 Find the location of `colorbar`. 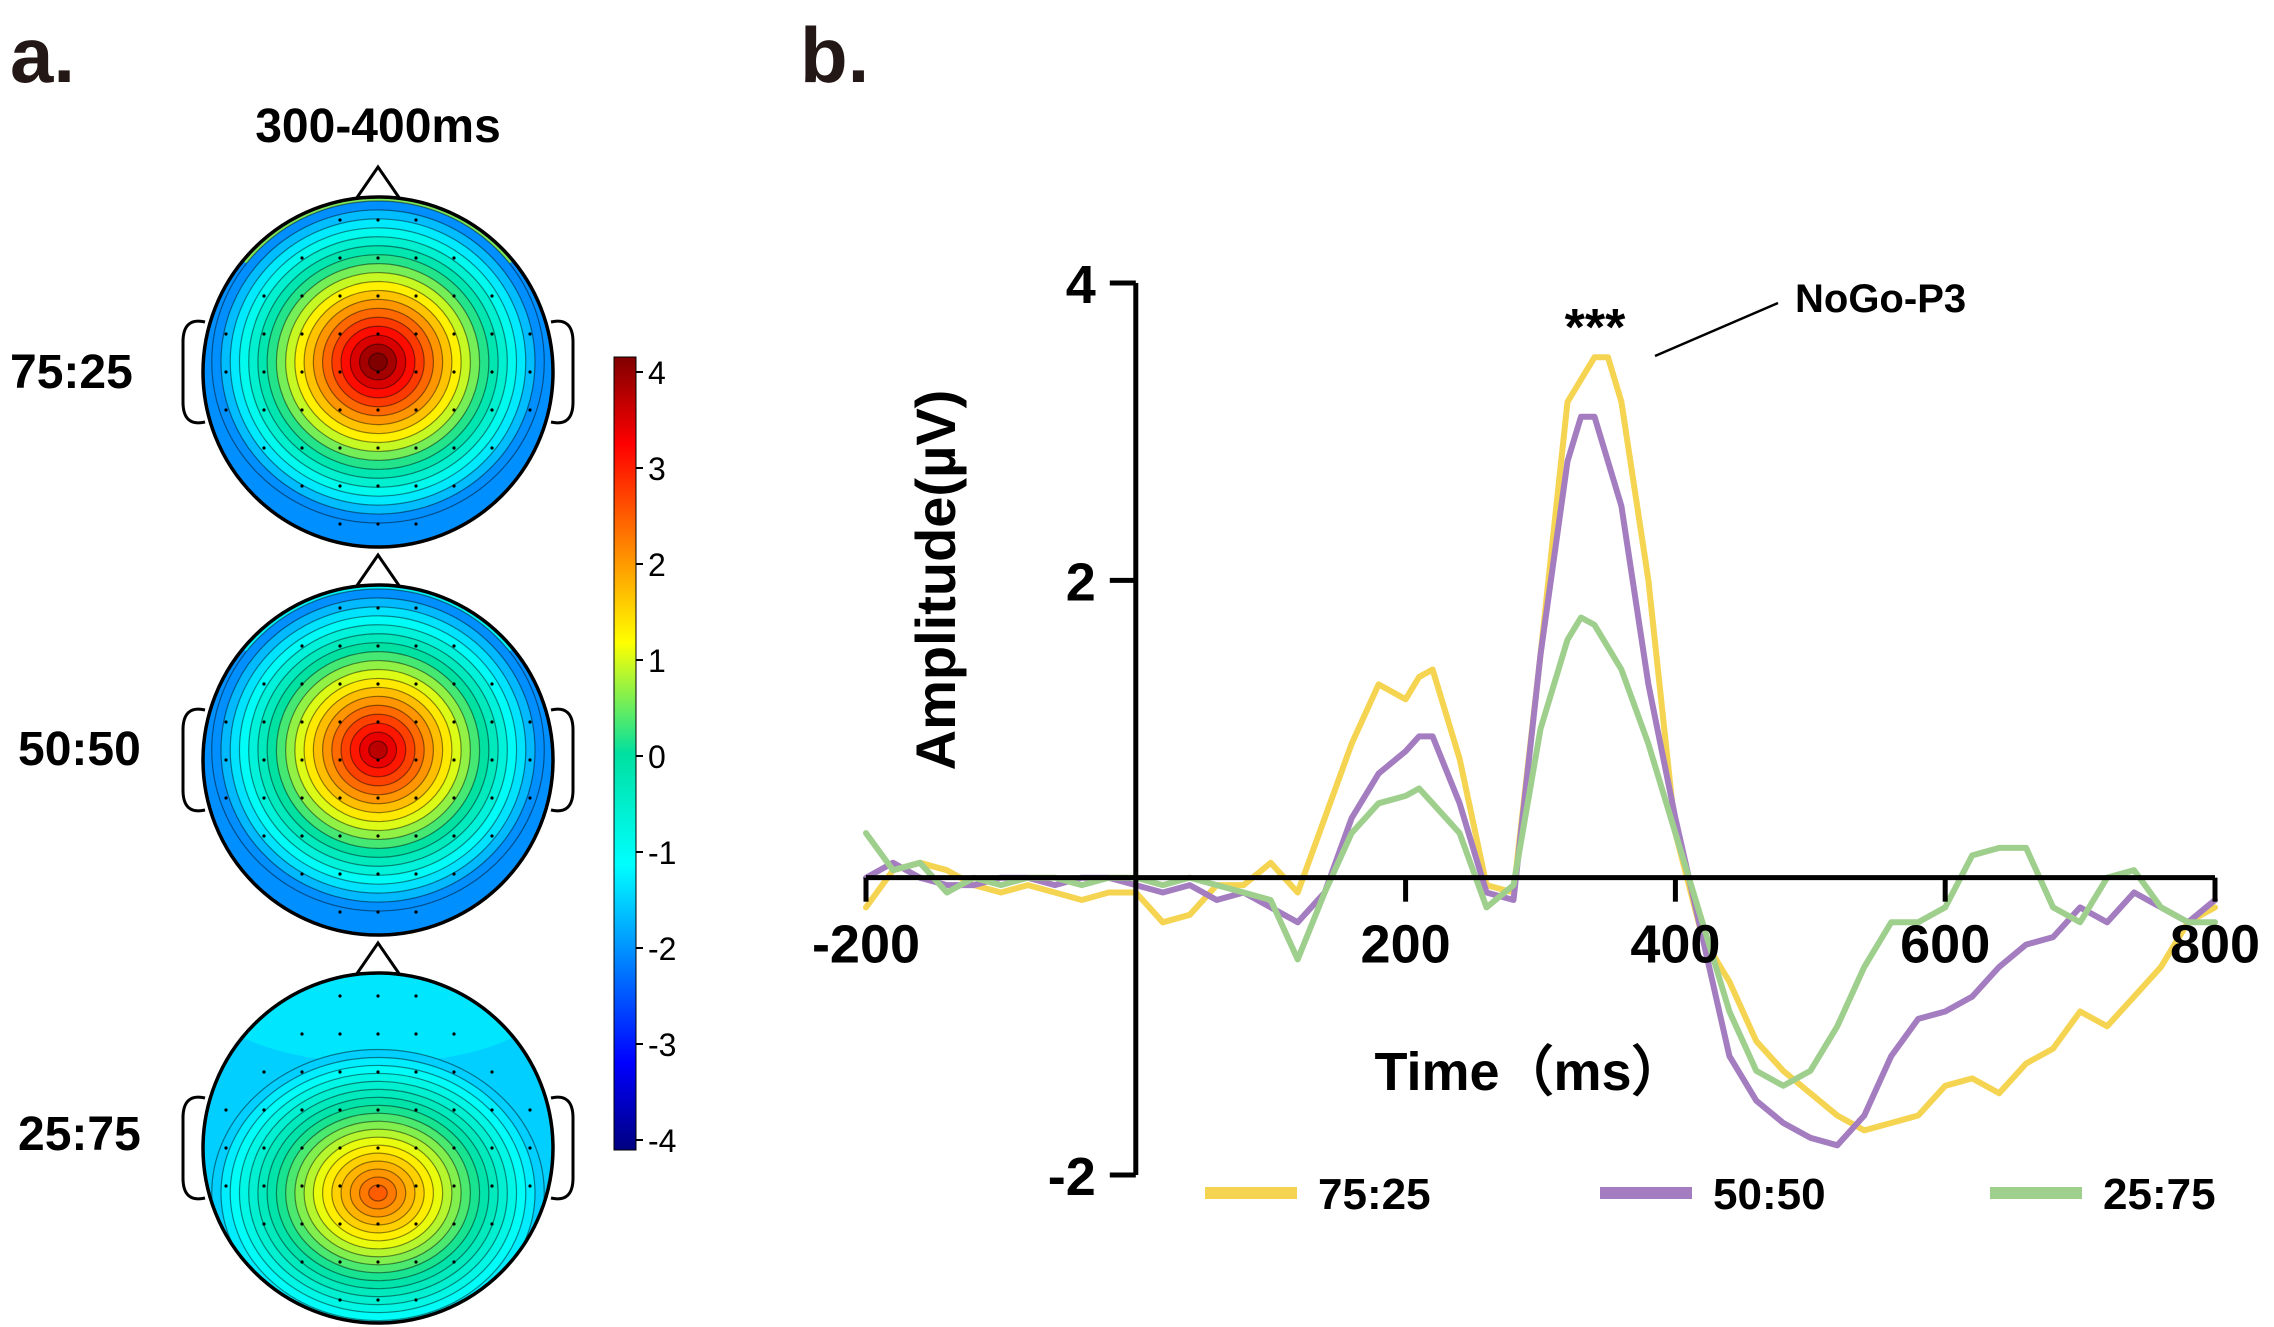

colorbar is located at coordinates (625, 753).